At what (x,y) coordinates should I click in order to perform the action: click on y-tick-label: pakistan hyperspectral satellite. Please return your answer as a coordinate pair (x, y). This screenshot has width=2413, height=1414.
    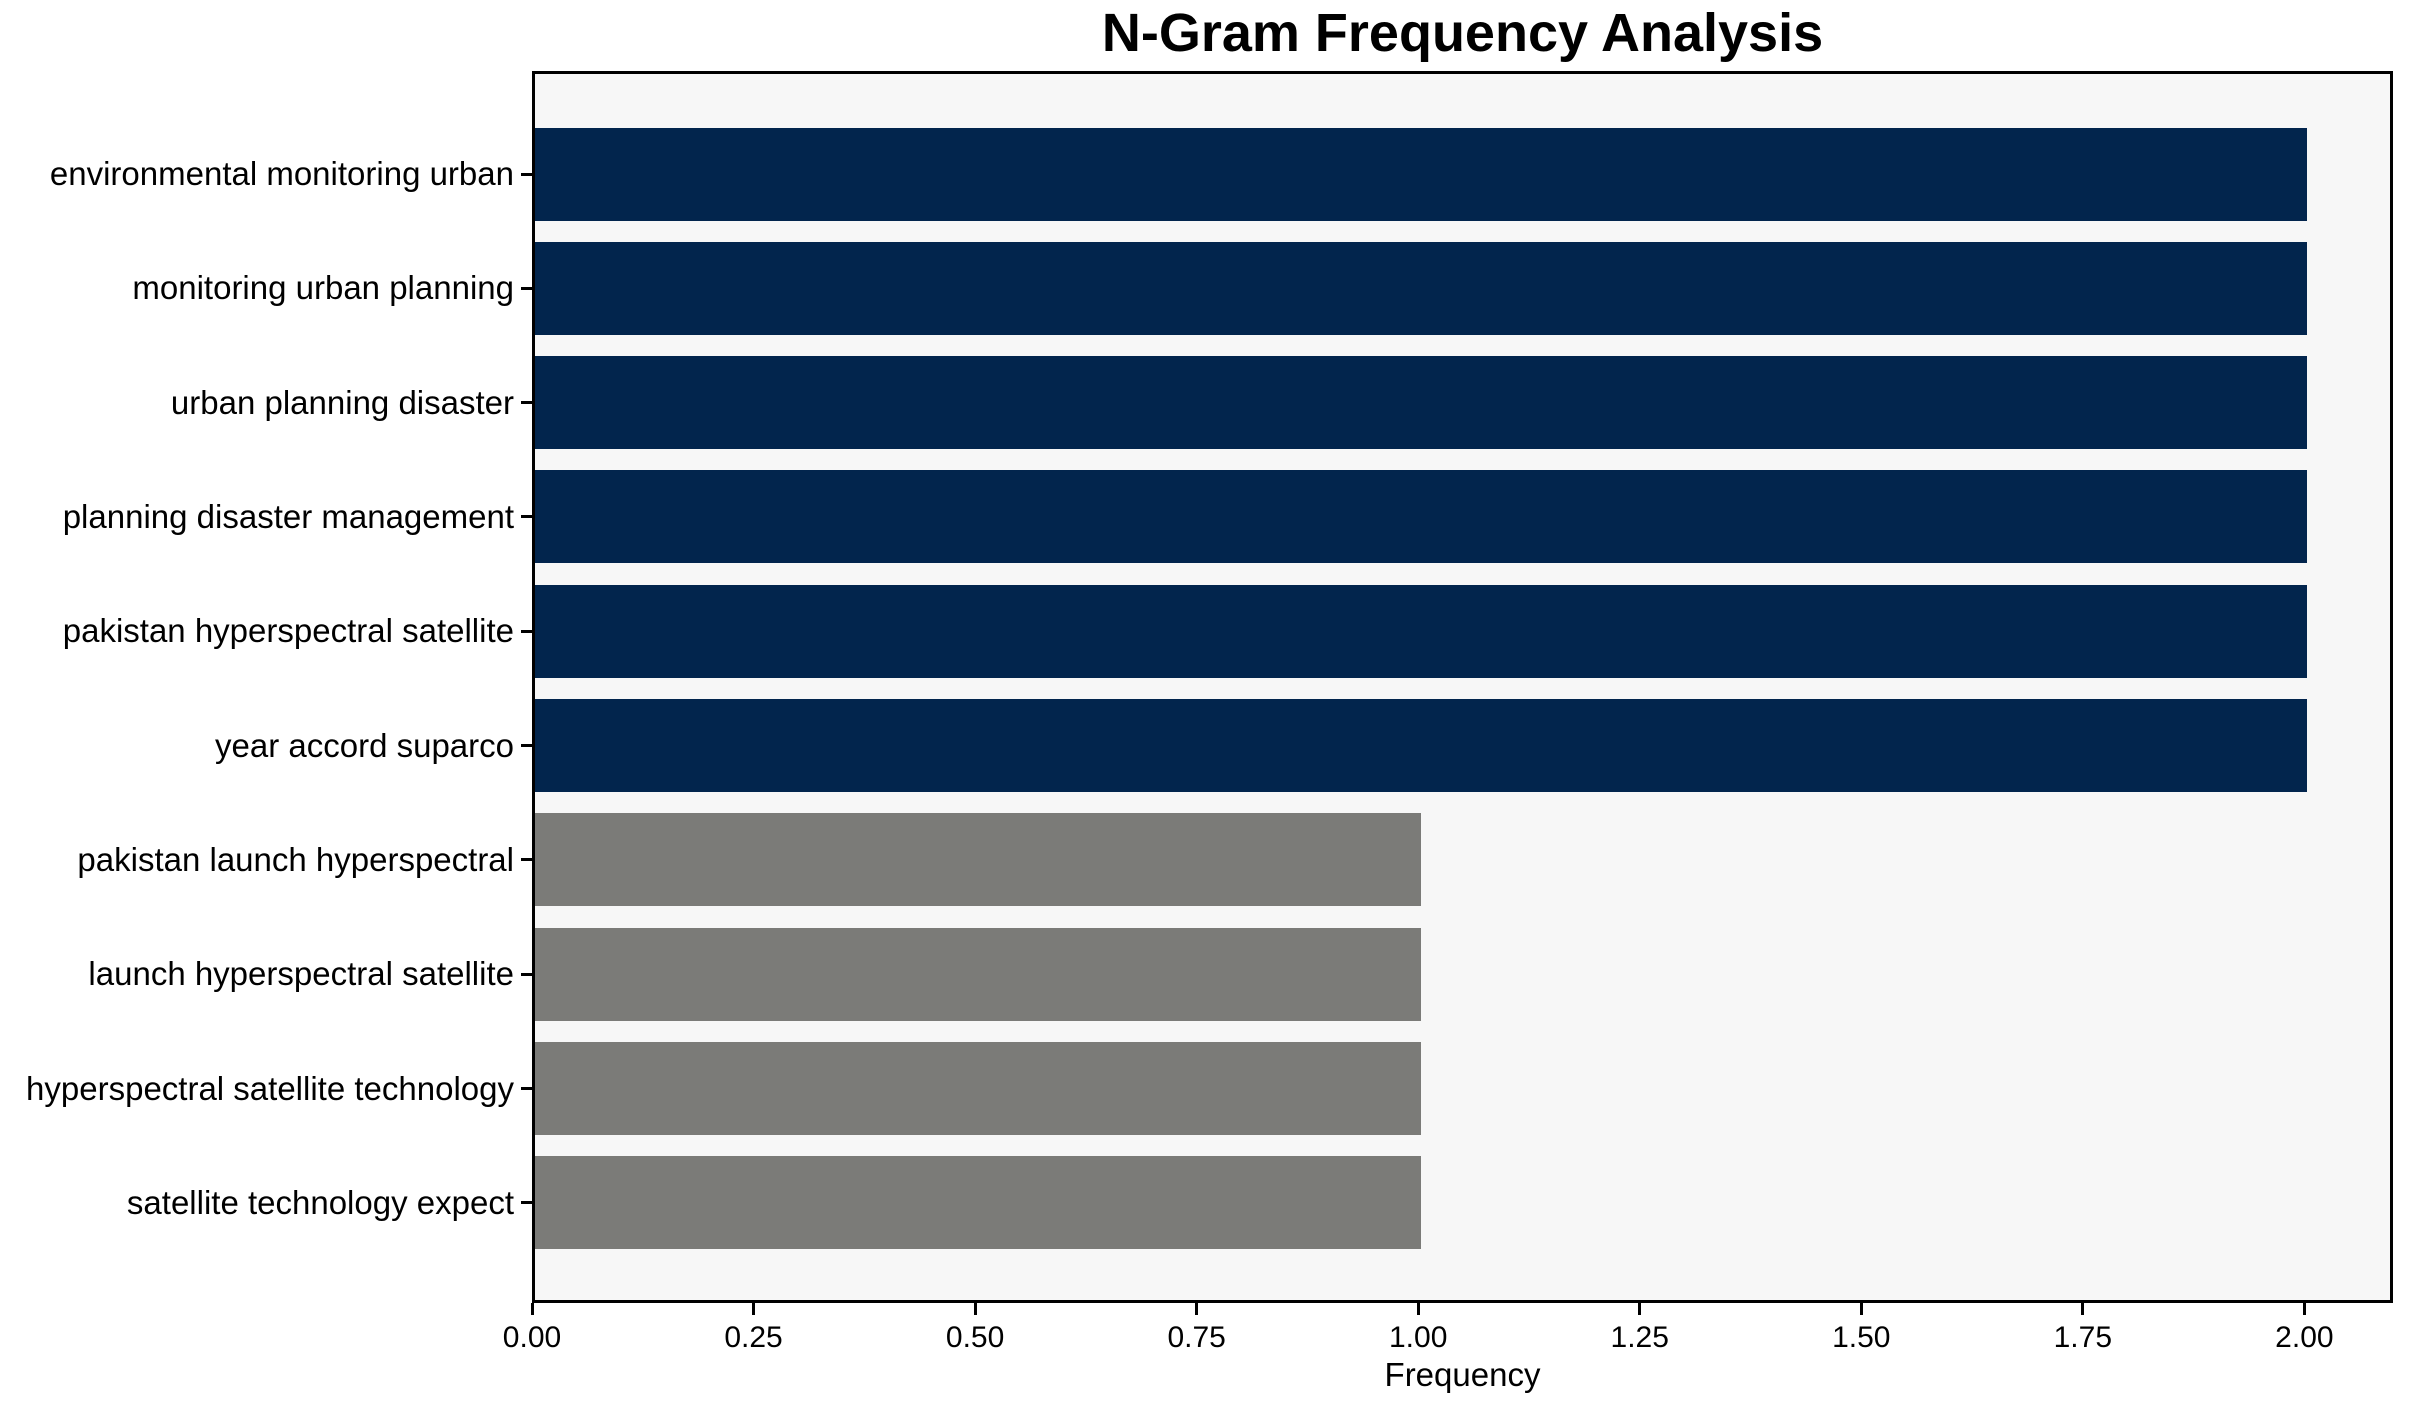
    Looking at the image, I should click on (288, 631).